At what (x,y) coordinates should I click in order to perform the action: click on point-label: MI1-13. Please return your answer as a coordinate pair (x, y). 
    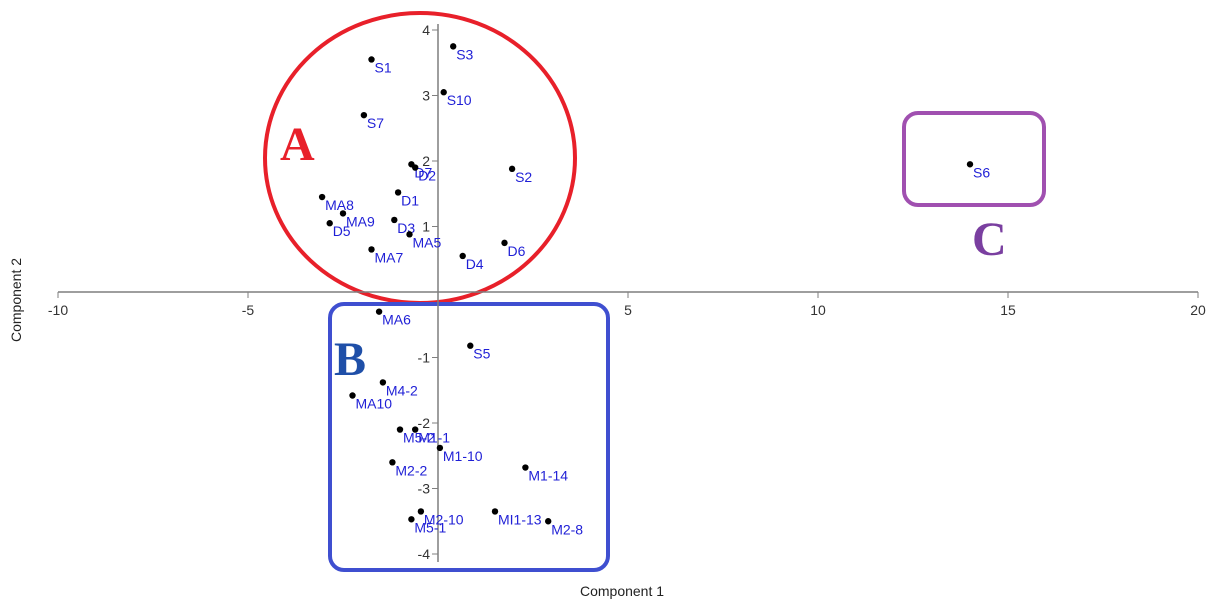
    Looking at the image, I should click on (520, 519).